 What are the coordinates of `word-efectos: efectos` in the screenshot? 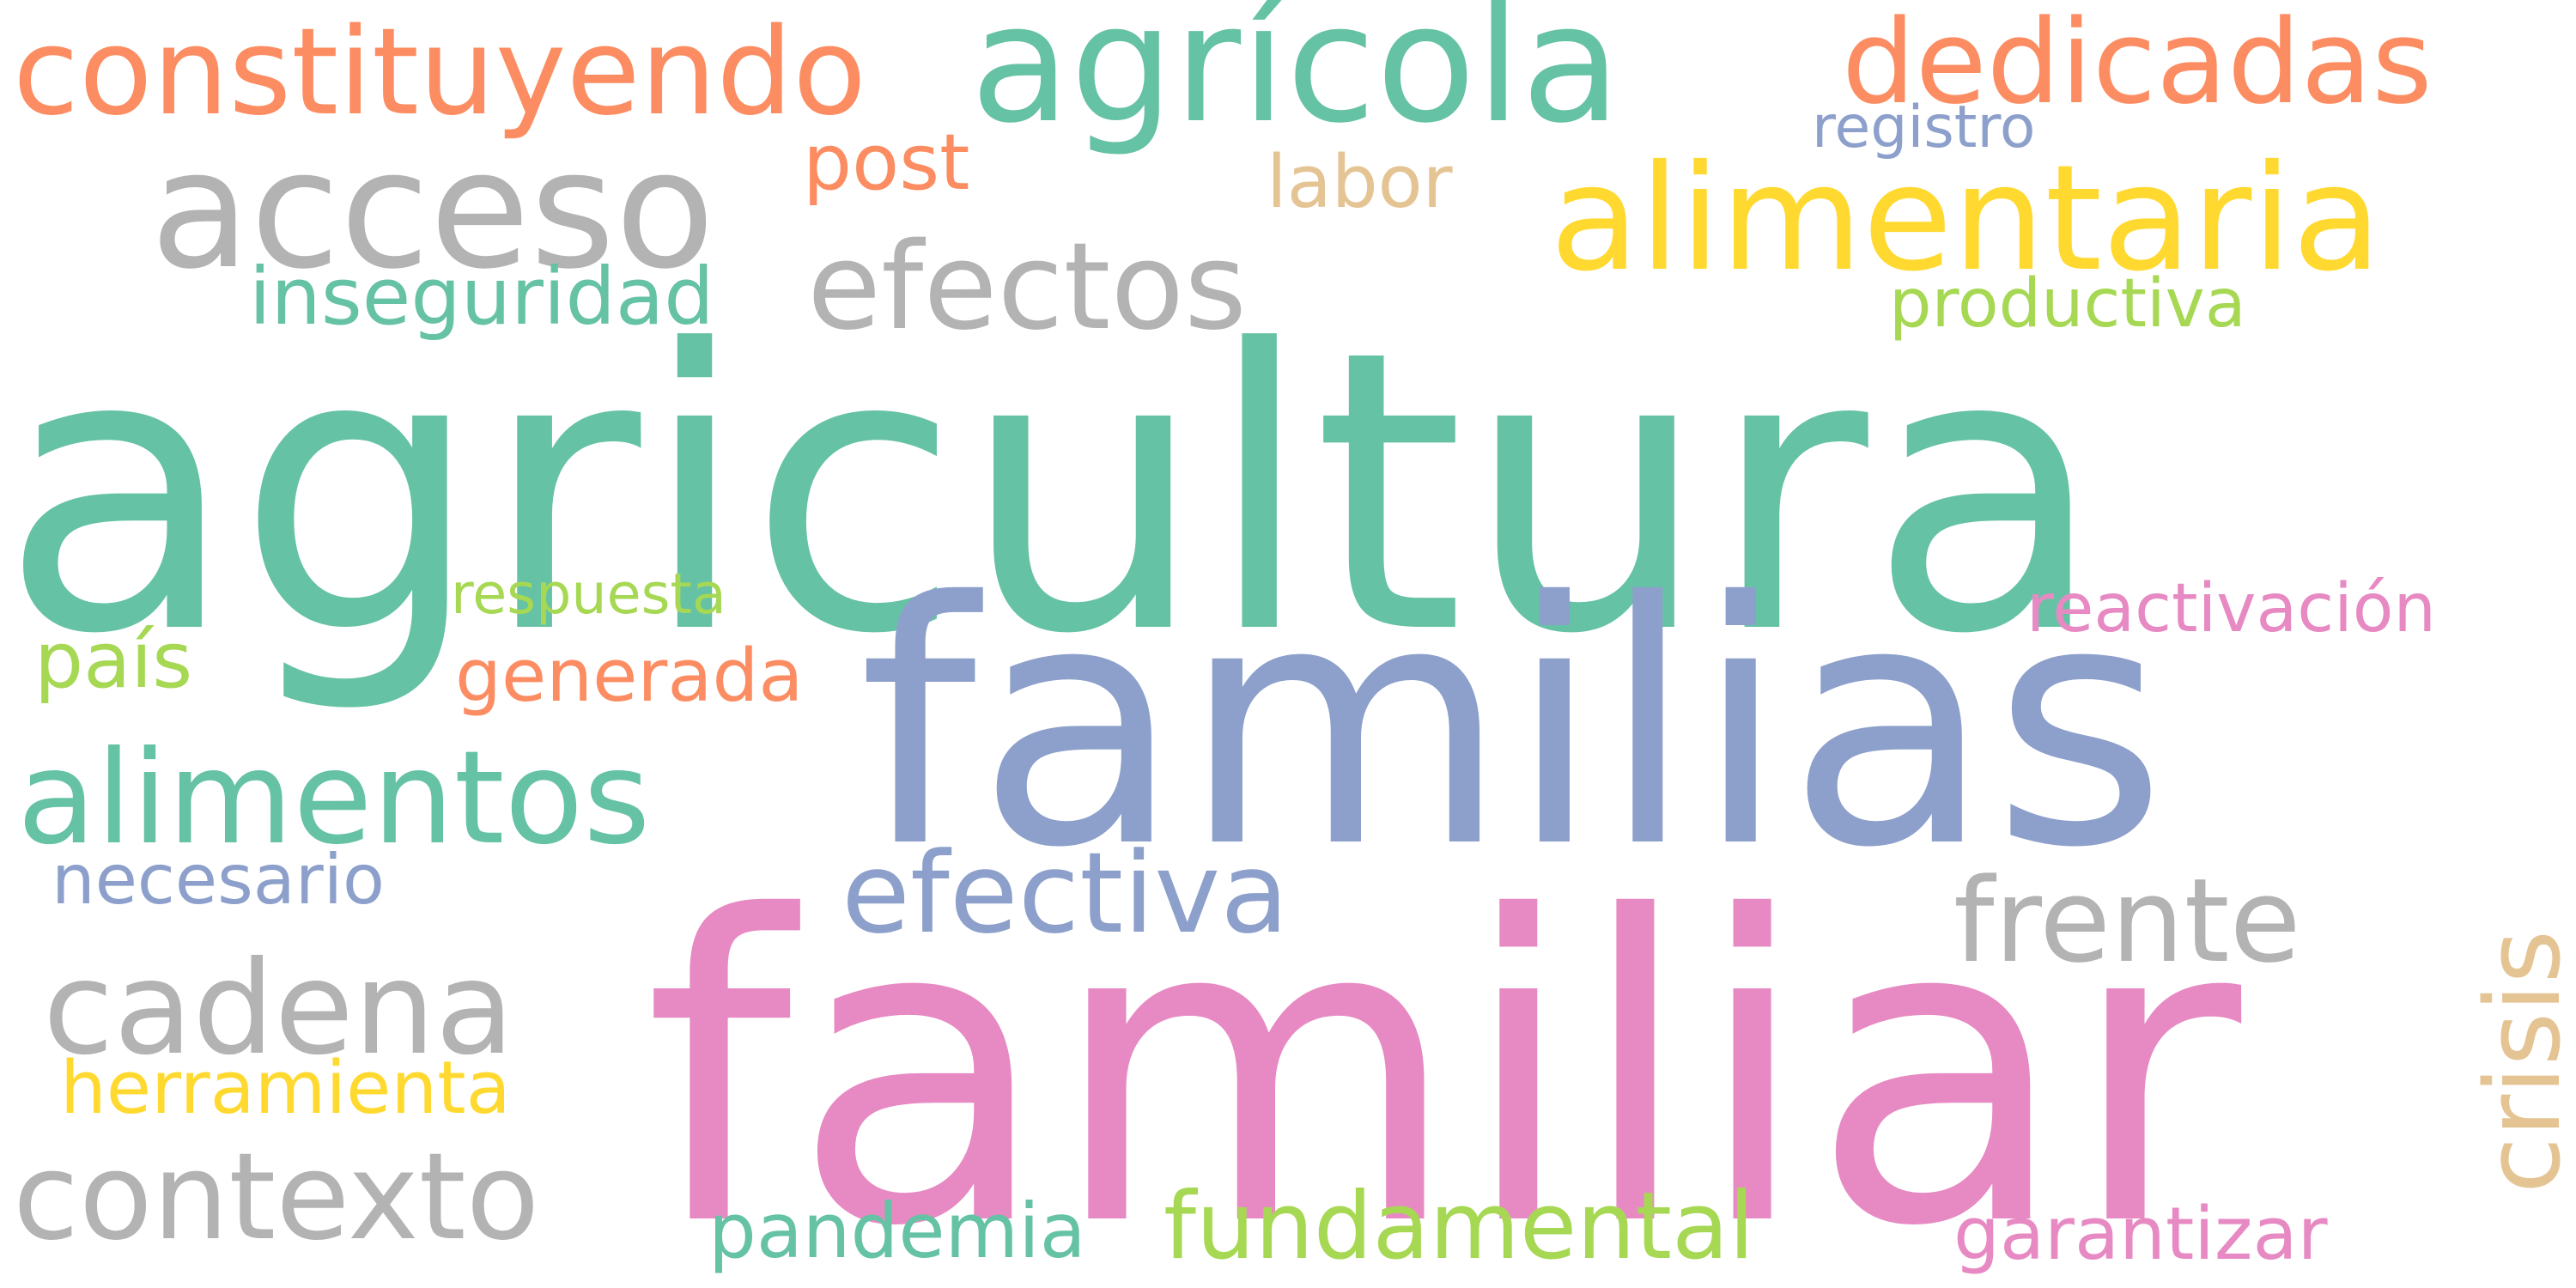 It's located at (1027, 287).